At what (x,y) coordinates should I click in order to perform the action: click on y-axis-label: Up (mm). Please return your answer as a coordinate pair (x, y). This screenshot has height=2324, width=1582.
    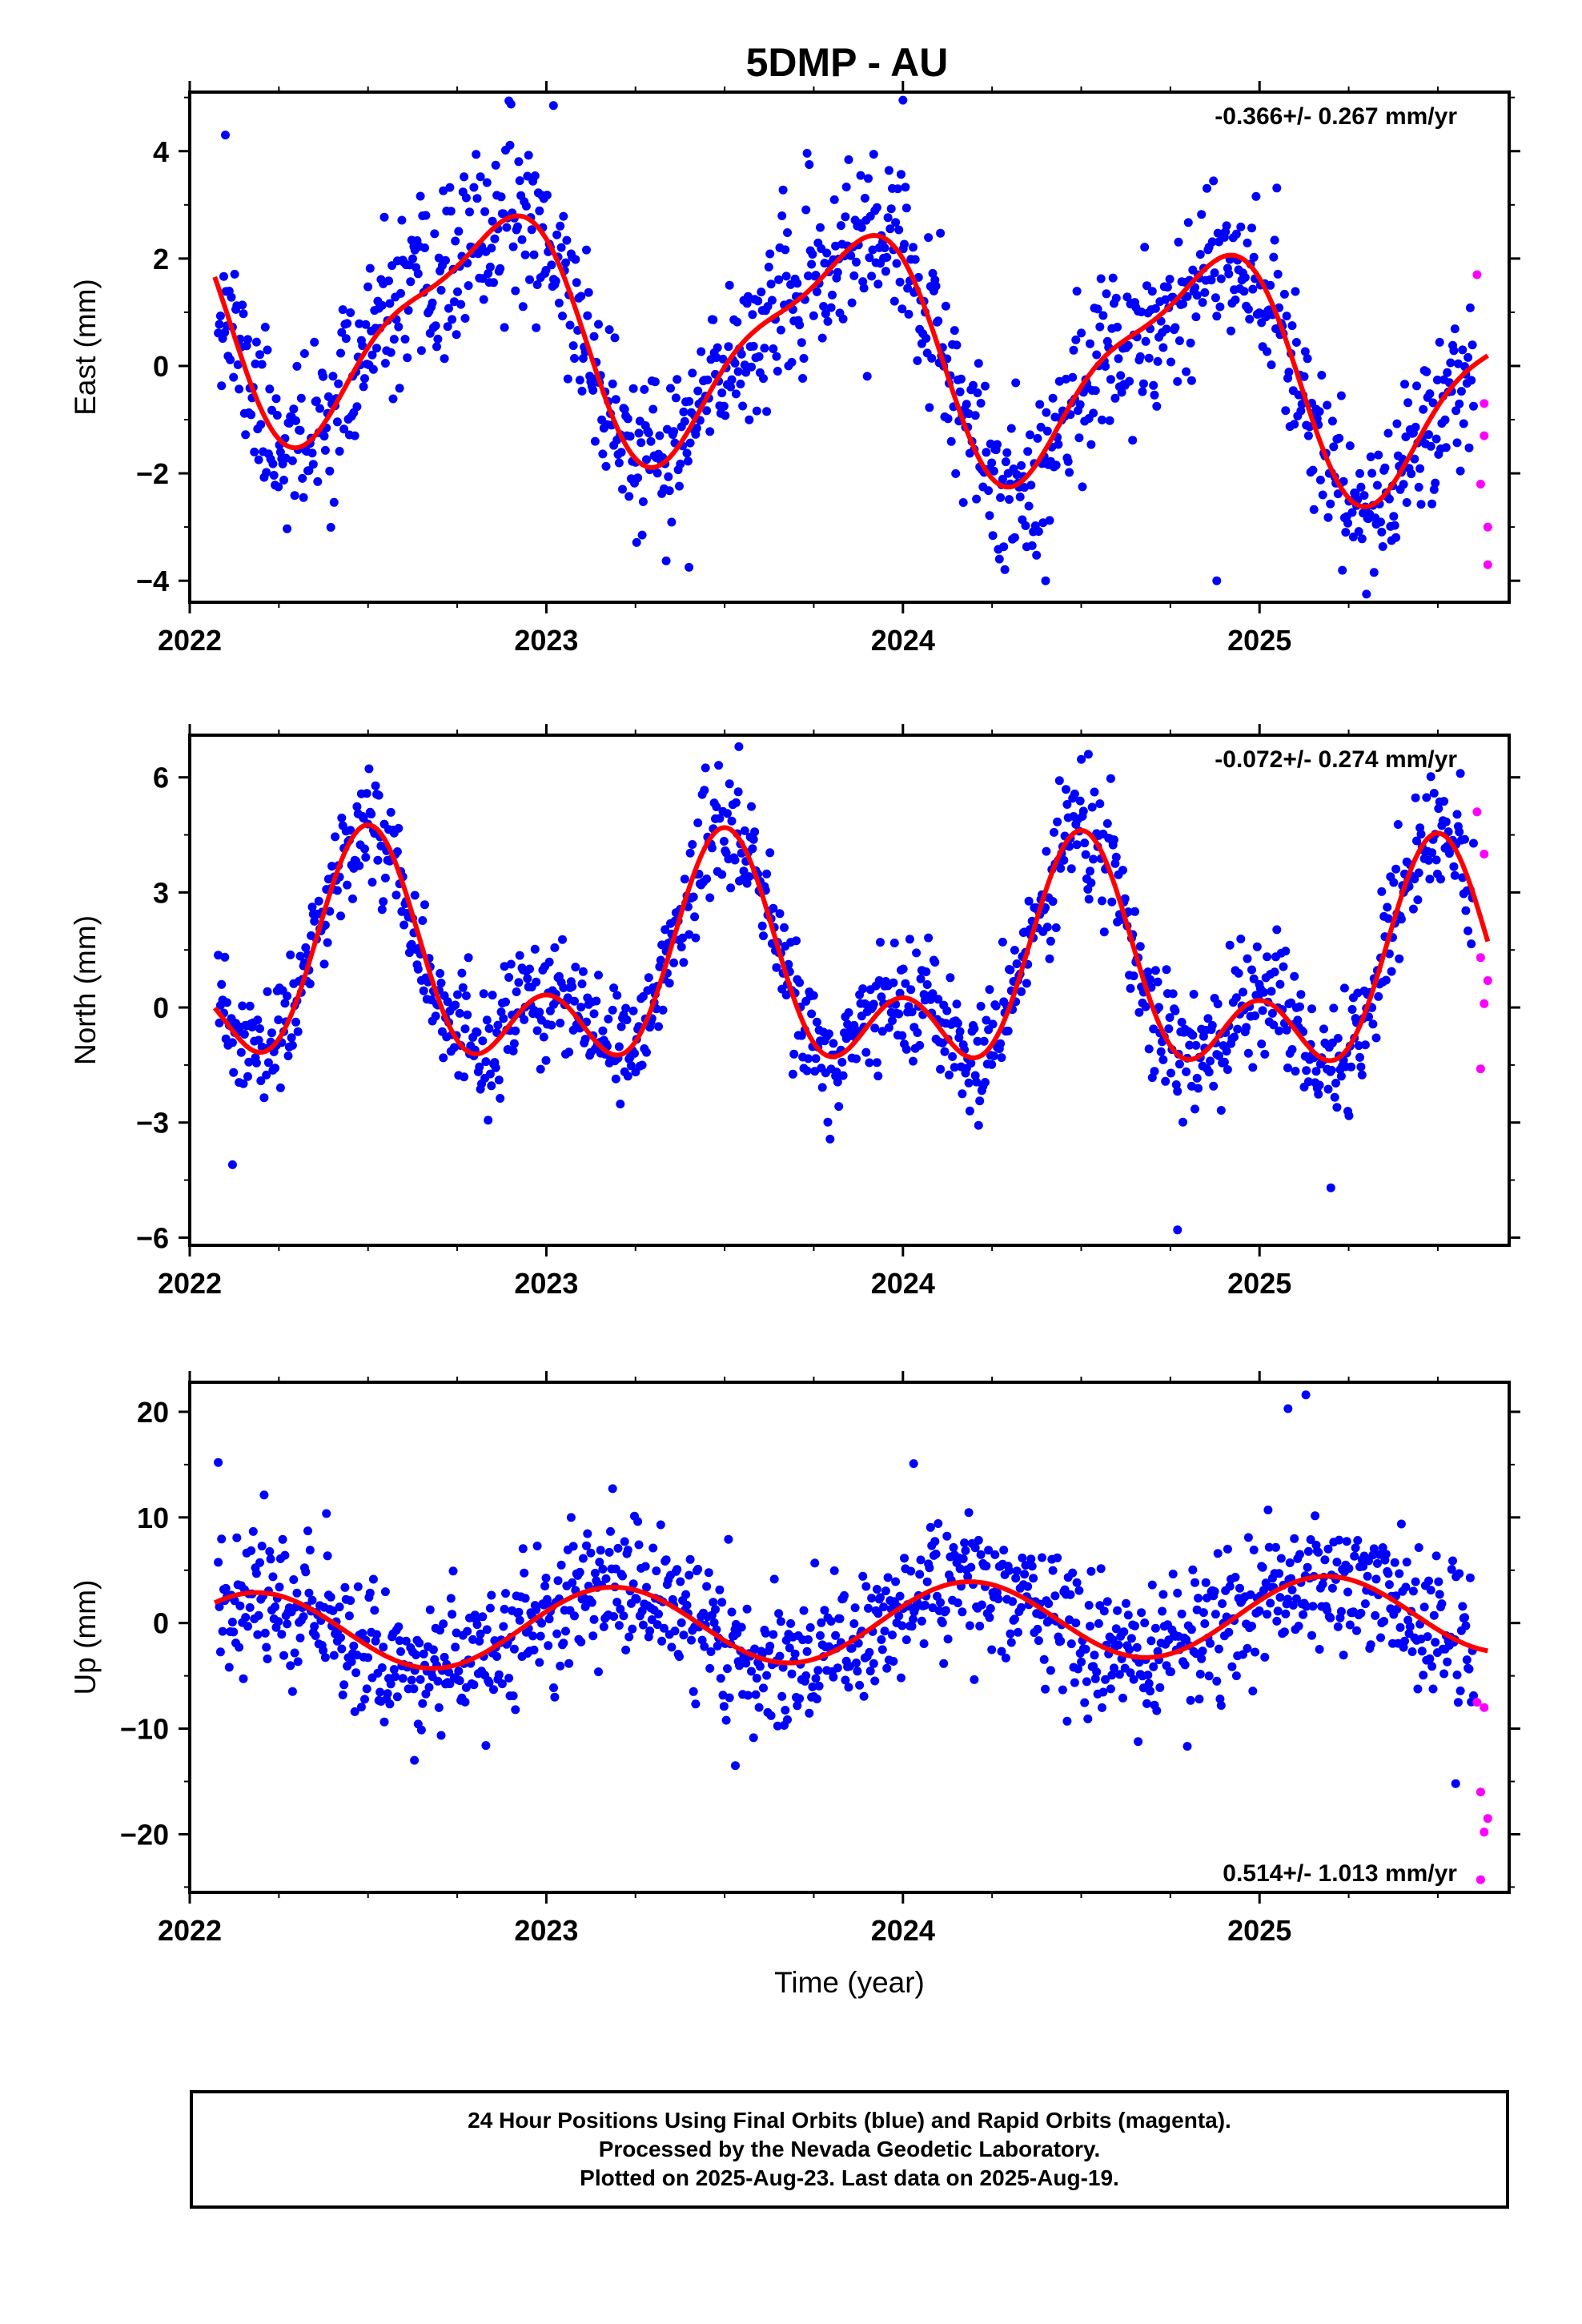
    Looking at the image, I should click on (86, 1637).